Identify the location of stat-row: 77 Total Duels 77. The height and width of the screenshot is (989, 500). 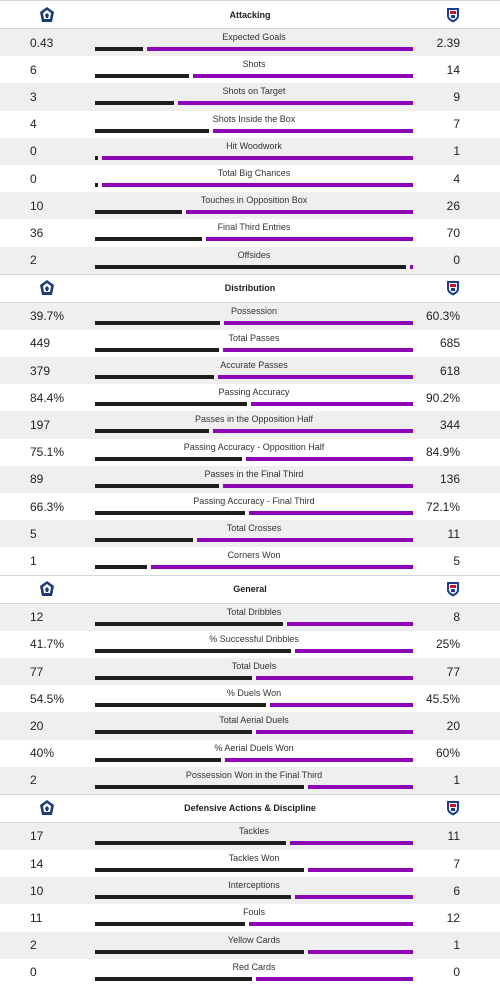
(250, 671).